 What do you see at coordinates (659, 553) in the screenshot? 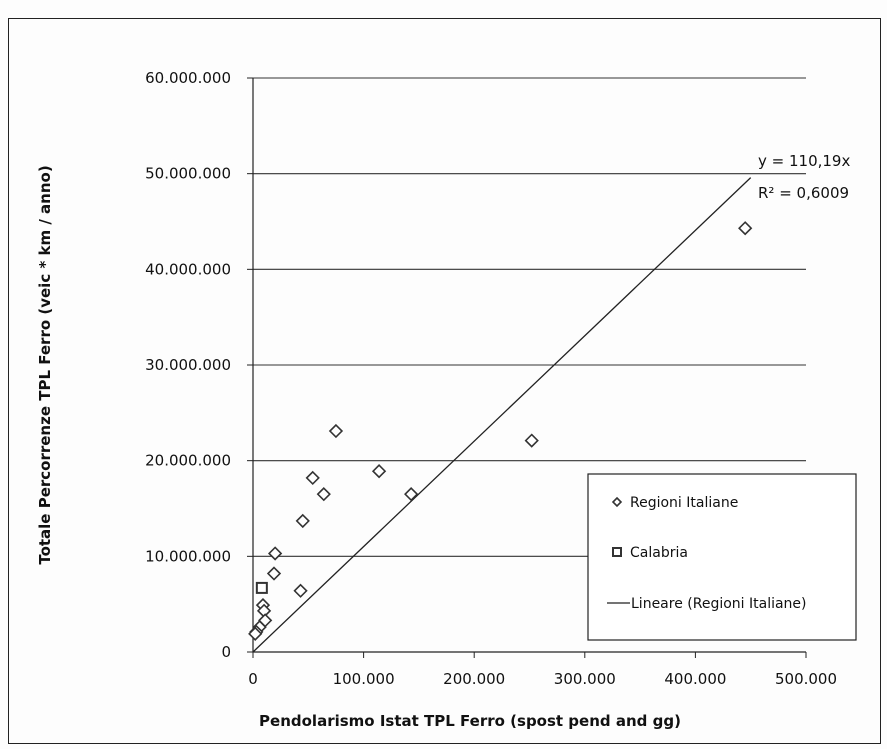
I see `legend-label: Calabria` at bounding box center [659, 553].